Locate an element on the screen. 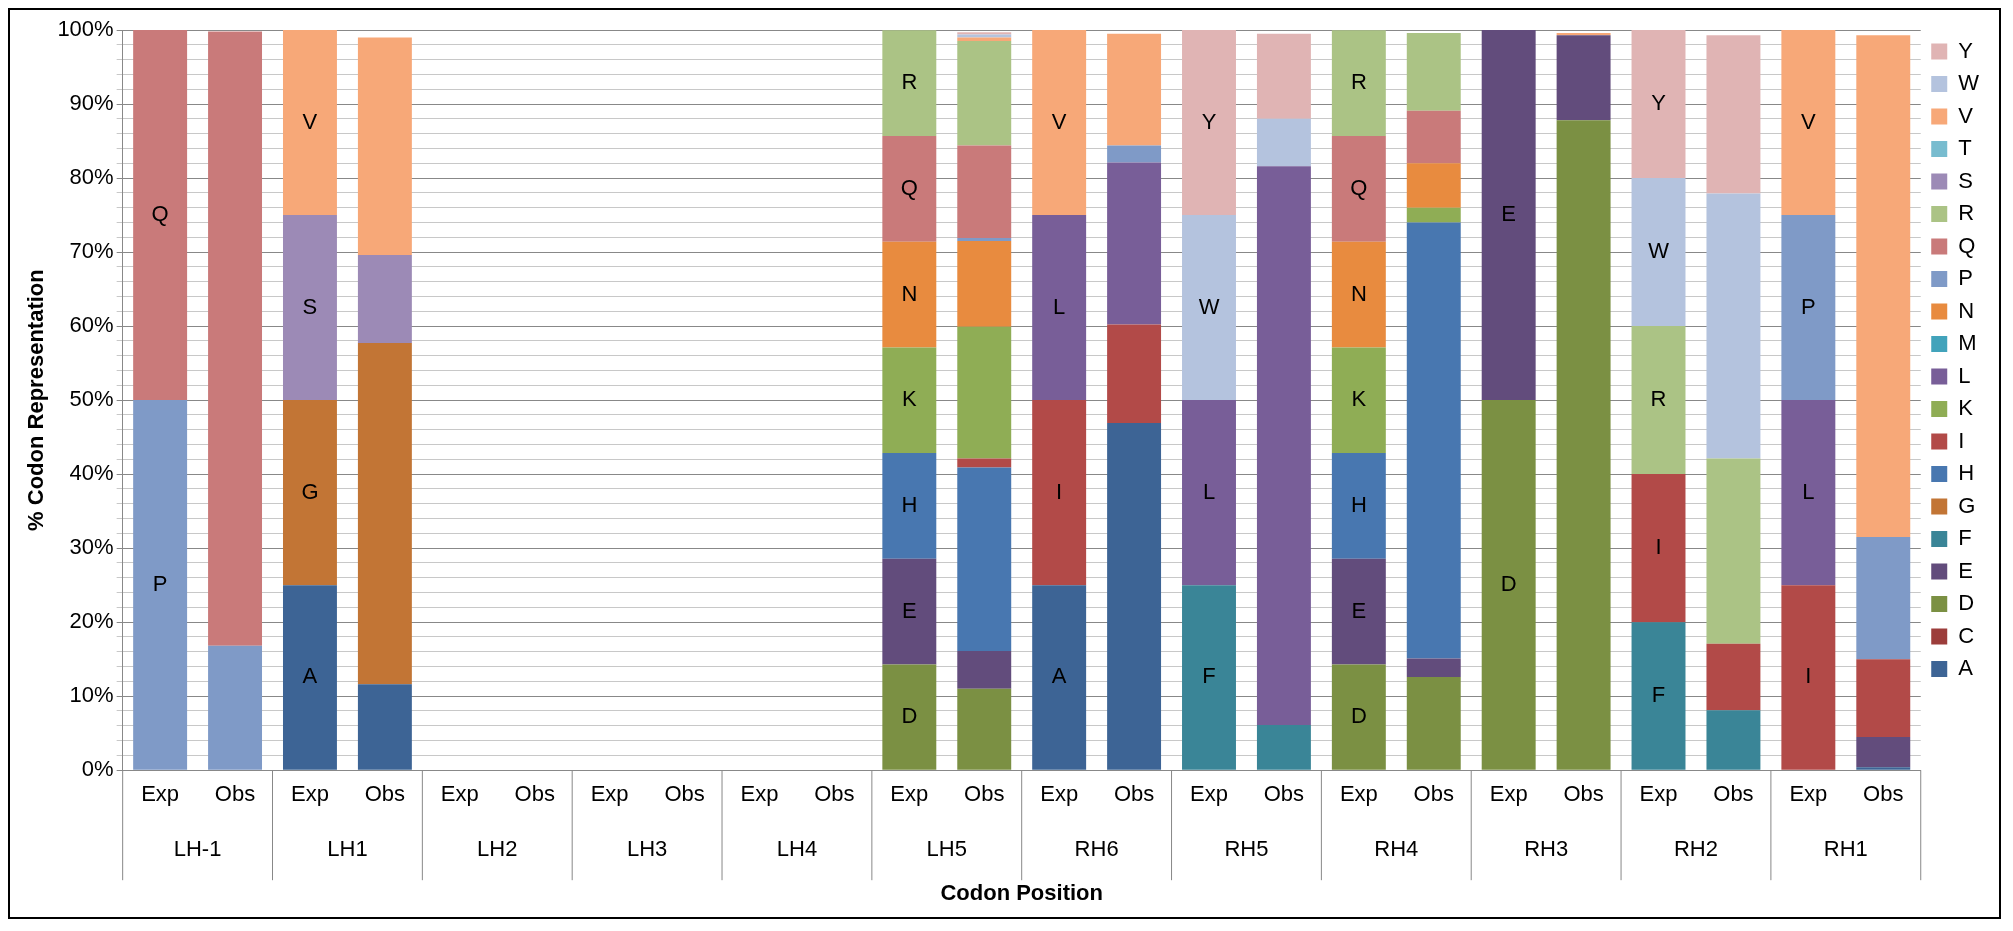 This screenshot has height=931, width=2013. data-label: R is located at coordinates (1358, 82).